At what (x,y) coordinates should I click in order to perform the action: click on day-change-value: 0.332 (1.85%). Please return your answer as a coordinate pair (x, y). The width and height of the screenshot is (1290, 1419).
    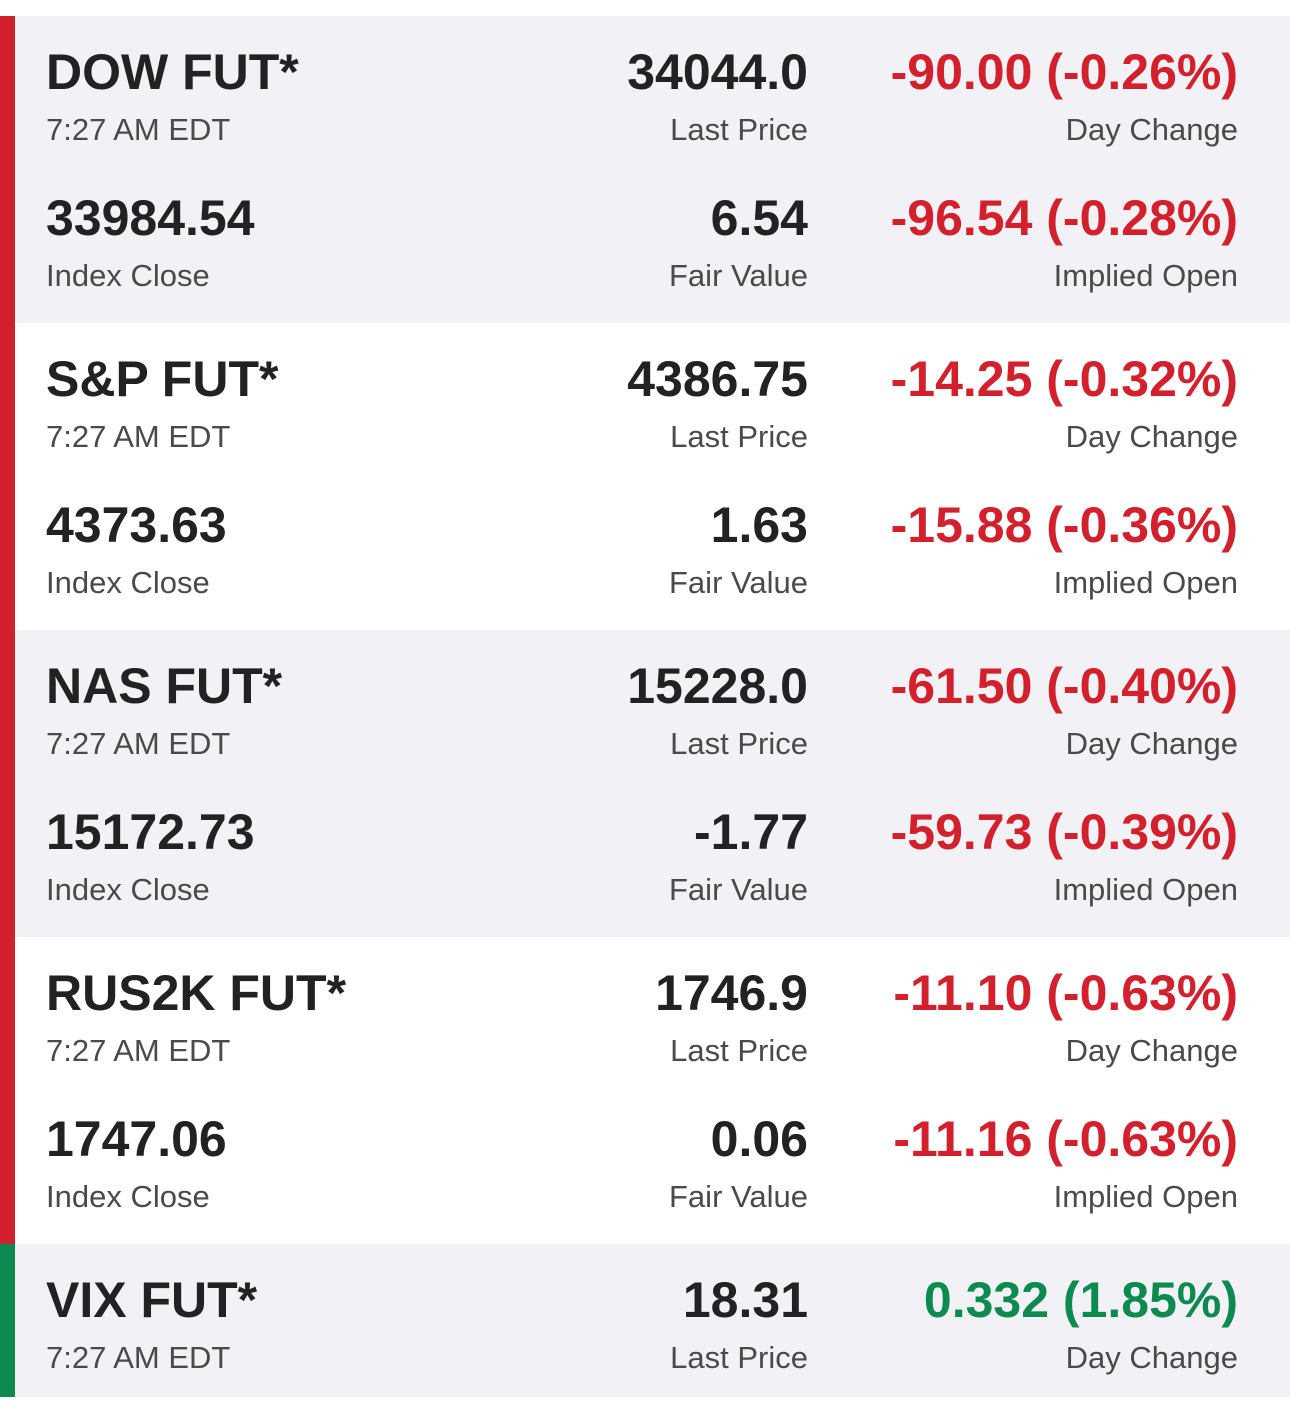
    Looking at the image, I should click on (1080, 1300).